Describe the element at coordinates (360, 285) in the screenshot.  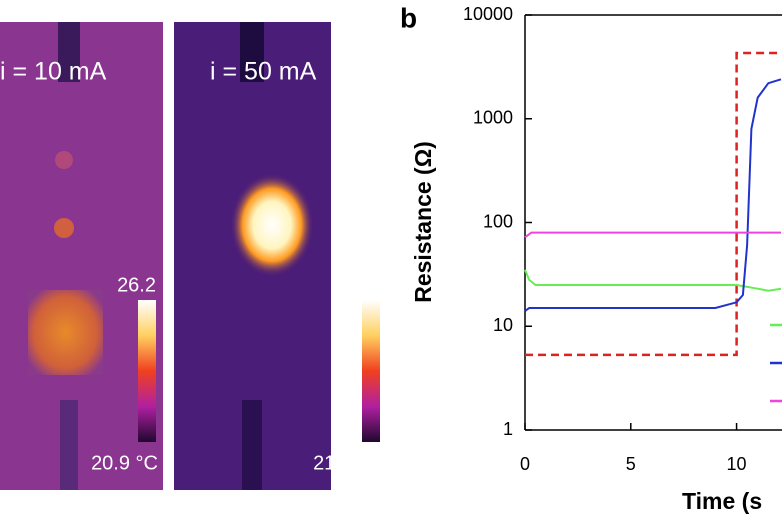
I see `colorbar-max: 86.9` at that location.